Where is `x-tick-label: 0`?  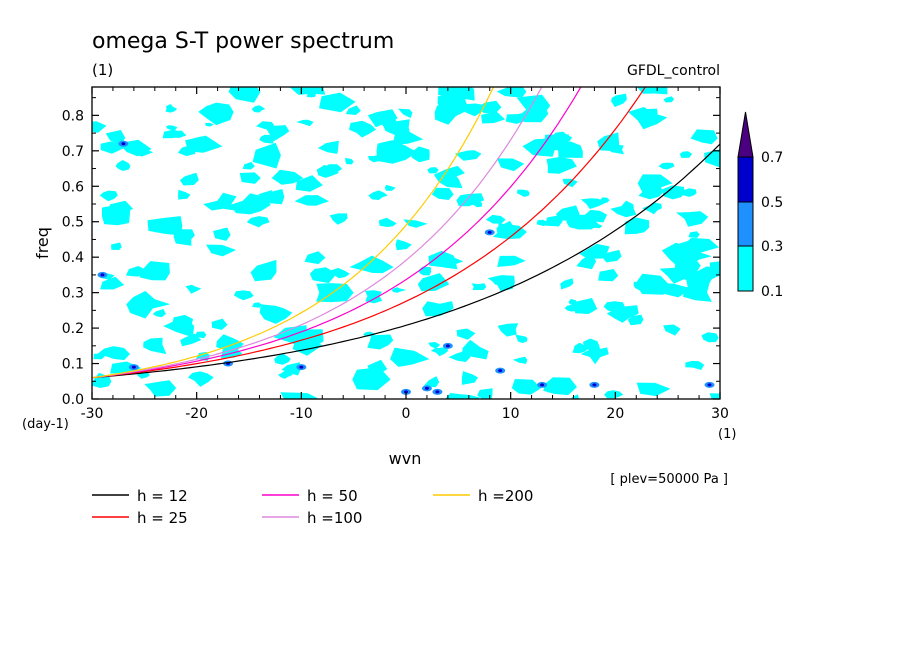
x-tick-label: 0 is located at coordinates (406, 414).